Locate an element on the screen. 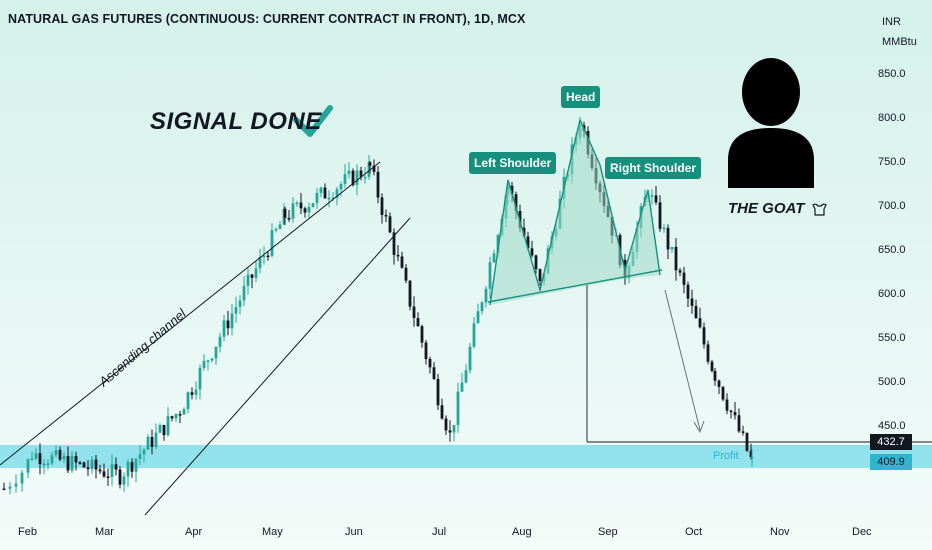  projection-arrow-head is located at coordinates (699, 427).